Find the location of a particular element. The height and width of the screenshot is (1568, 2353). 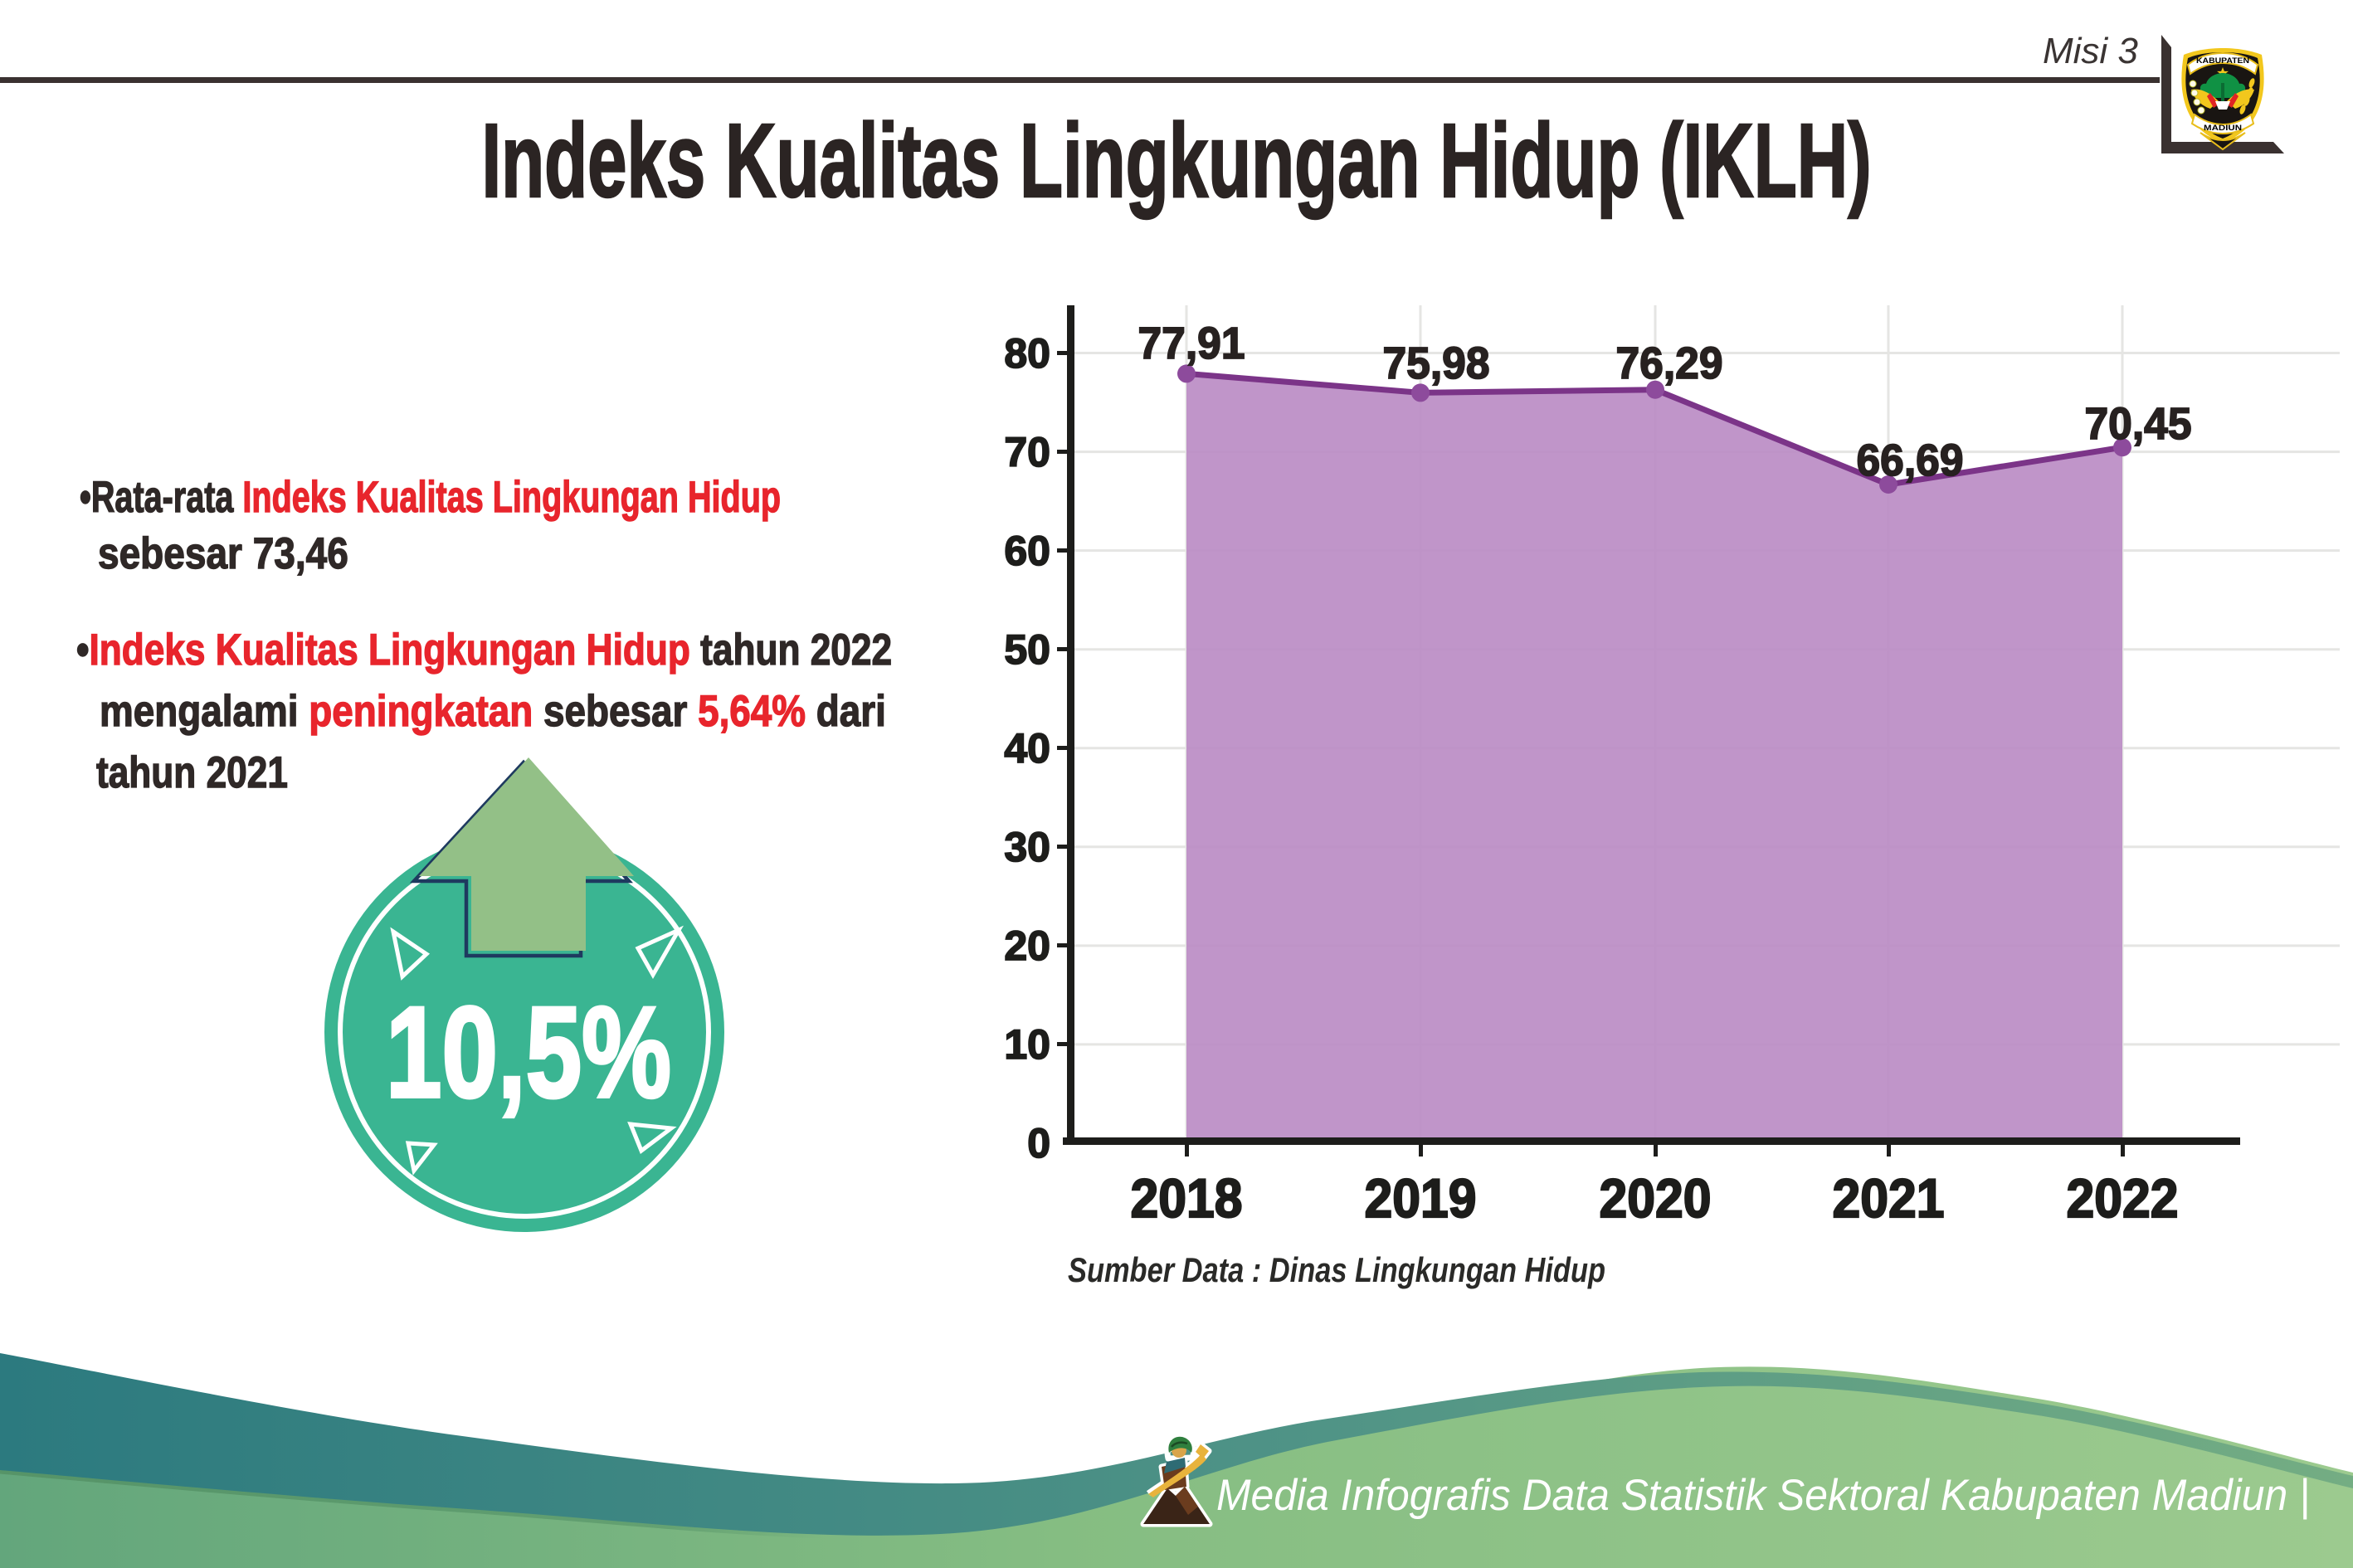

svg-text: 2018 is located at coordinates (1187, 1198).